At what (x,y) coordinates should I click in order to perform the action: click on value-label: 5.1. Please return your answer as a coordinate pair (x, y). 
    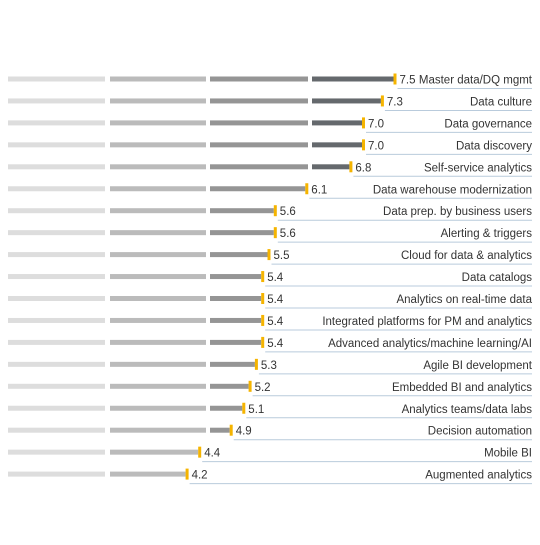
    Looking at the image, I should click on (256, 410).